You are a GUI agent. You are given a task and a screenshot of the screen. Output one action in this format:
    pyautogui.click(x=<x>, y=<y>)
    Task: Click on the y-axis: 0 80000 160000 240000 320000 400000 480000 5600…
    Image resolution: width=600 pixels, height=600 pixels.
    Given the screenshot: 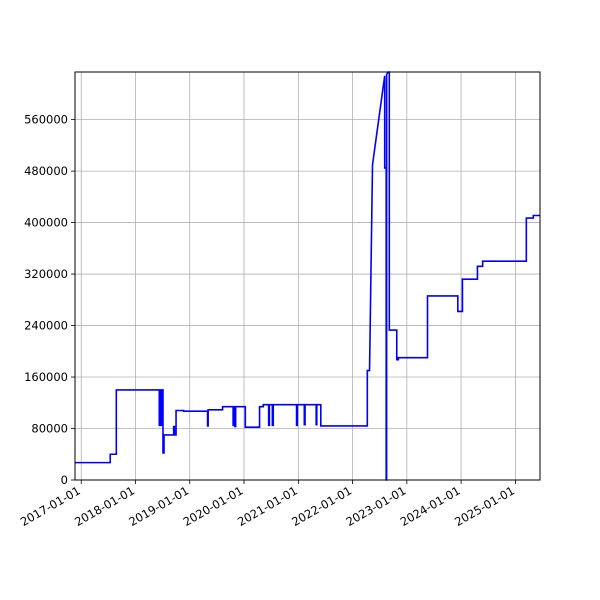 What is the action you would take?
    pyautogui.click(x=49, y=300)
    